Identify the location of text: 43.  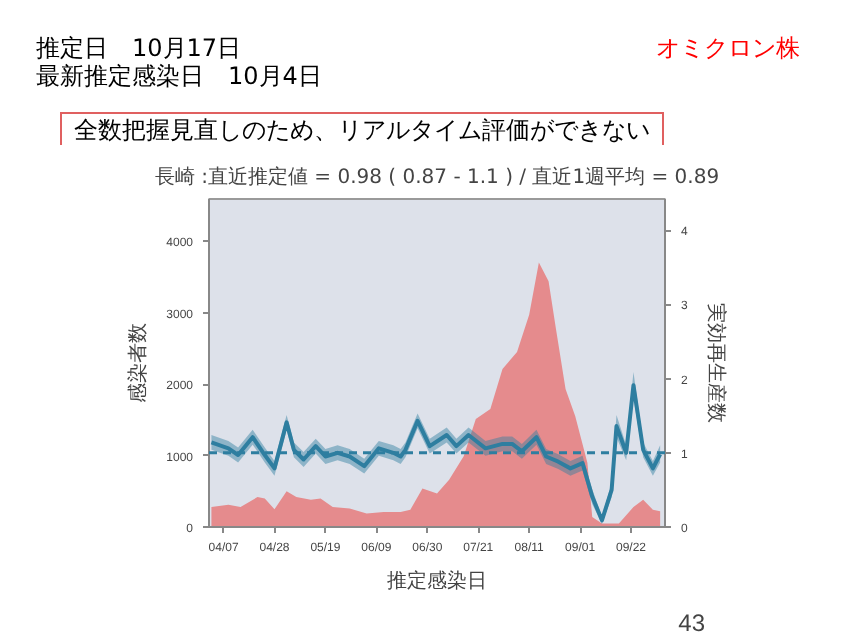
(692, 623).